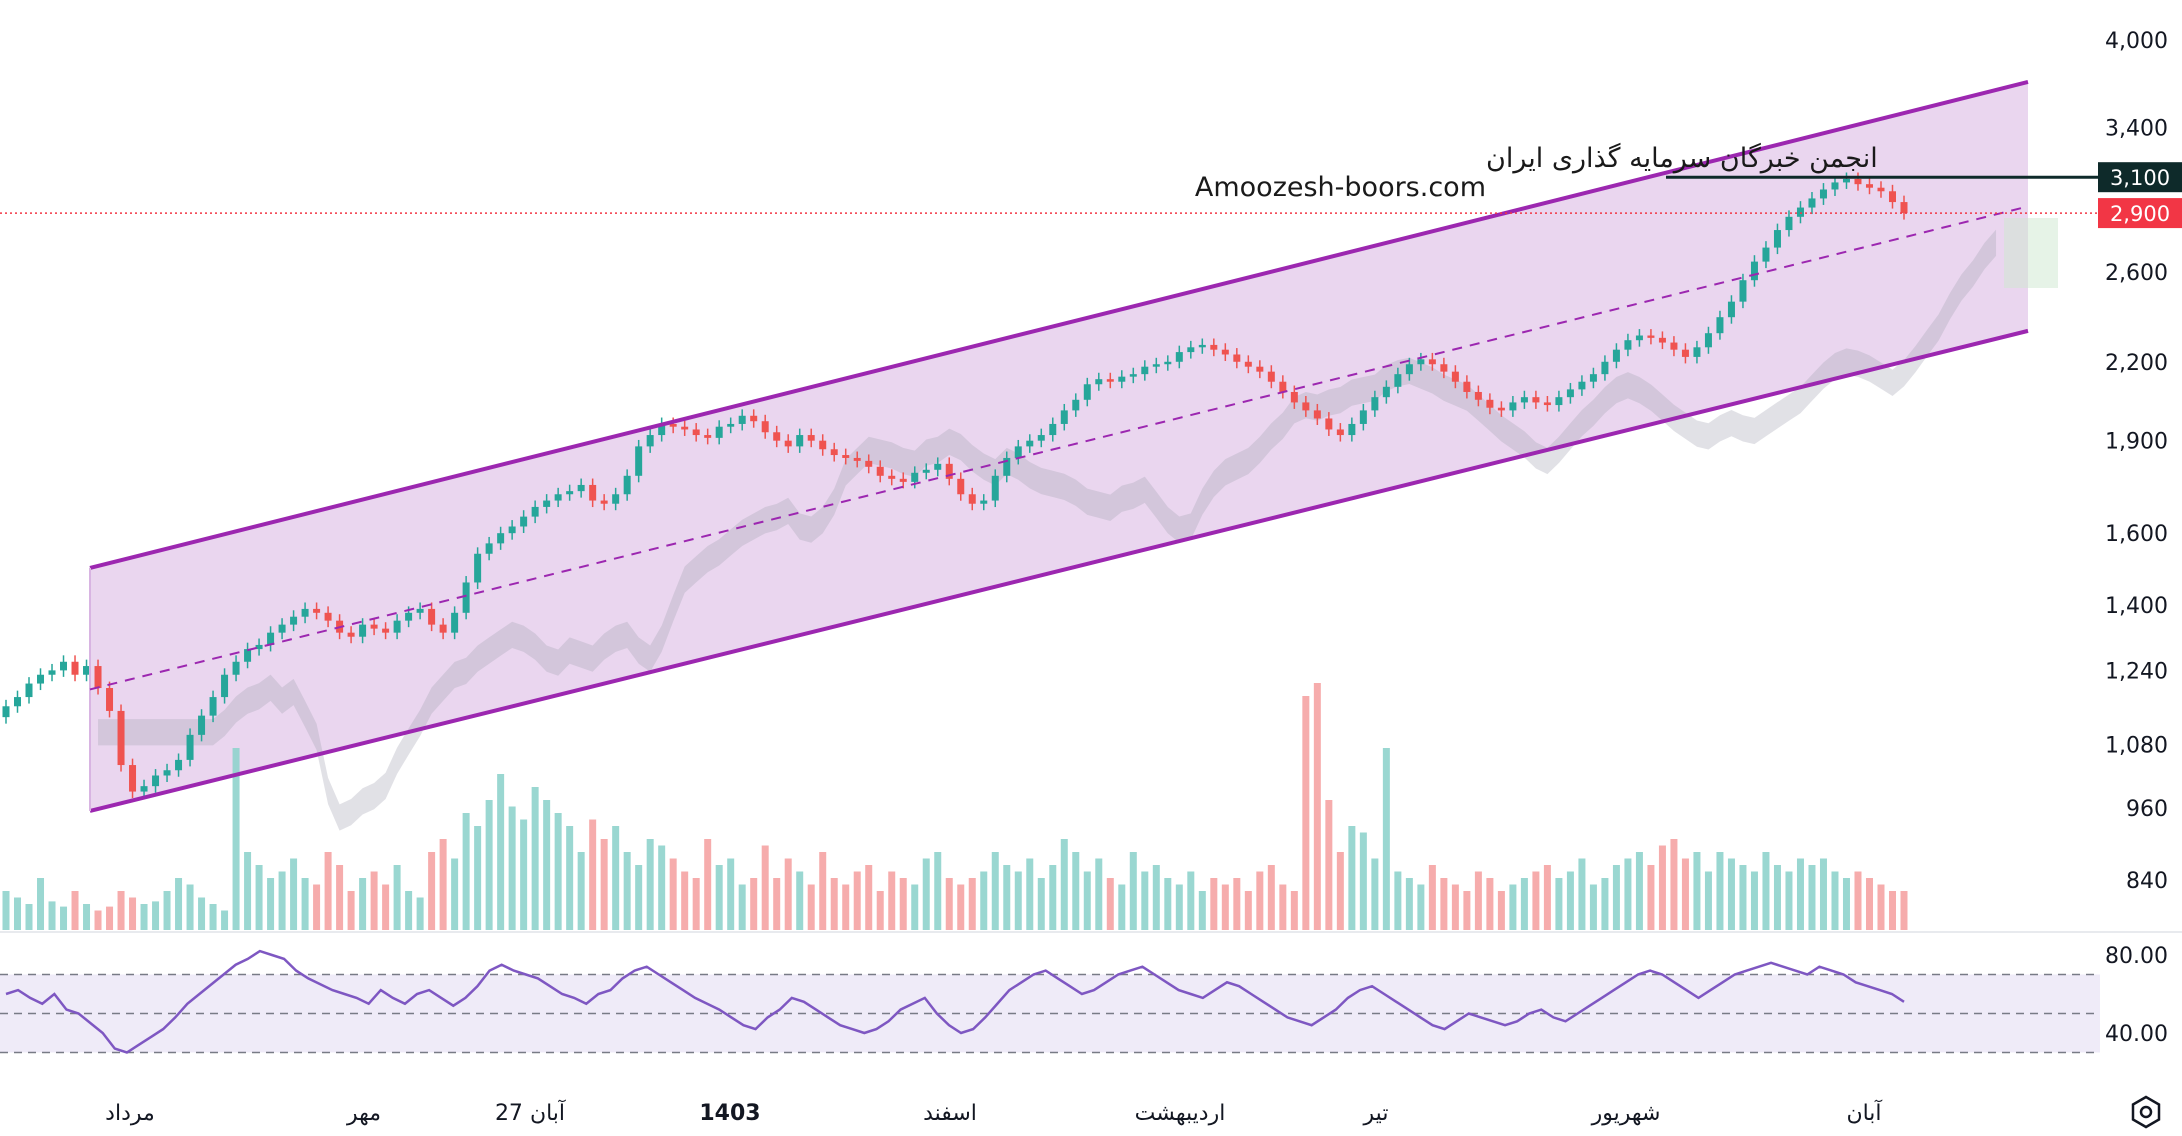  Describe the element at coordinates (955, 1001) in the screenshot. I see `rsi-line` at that location.